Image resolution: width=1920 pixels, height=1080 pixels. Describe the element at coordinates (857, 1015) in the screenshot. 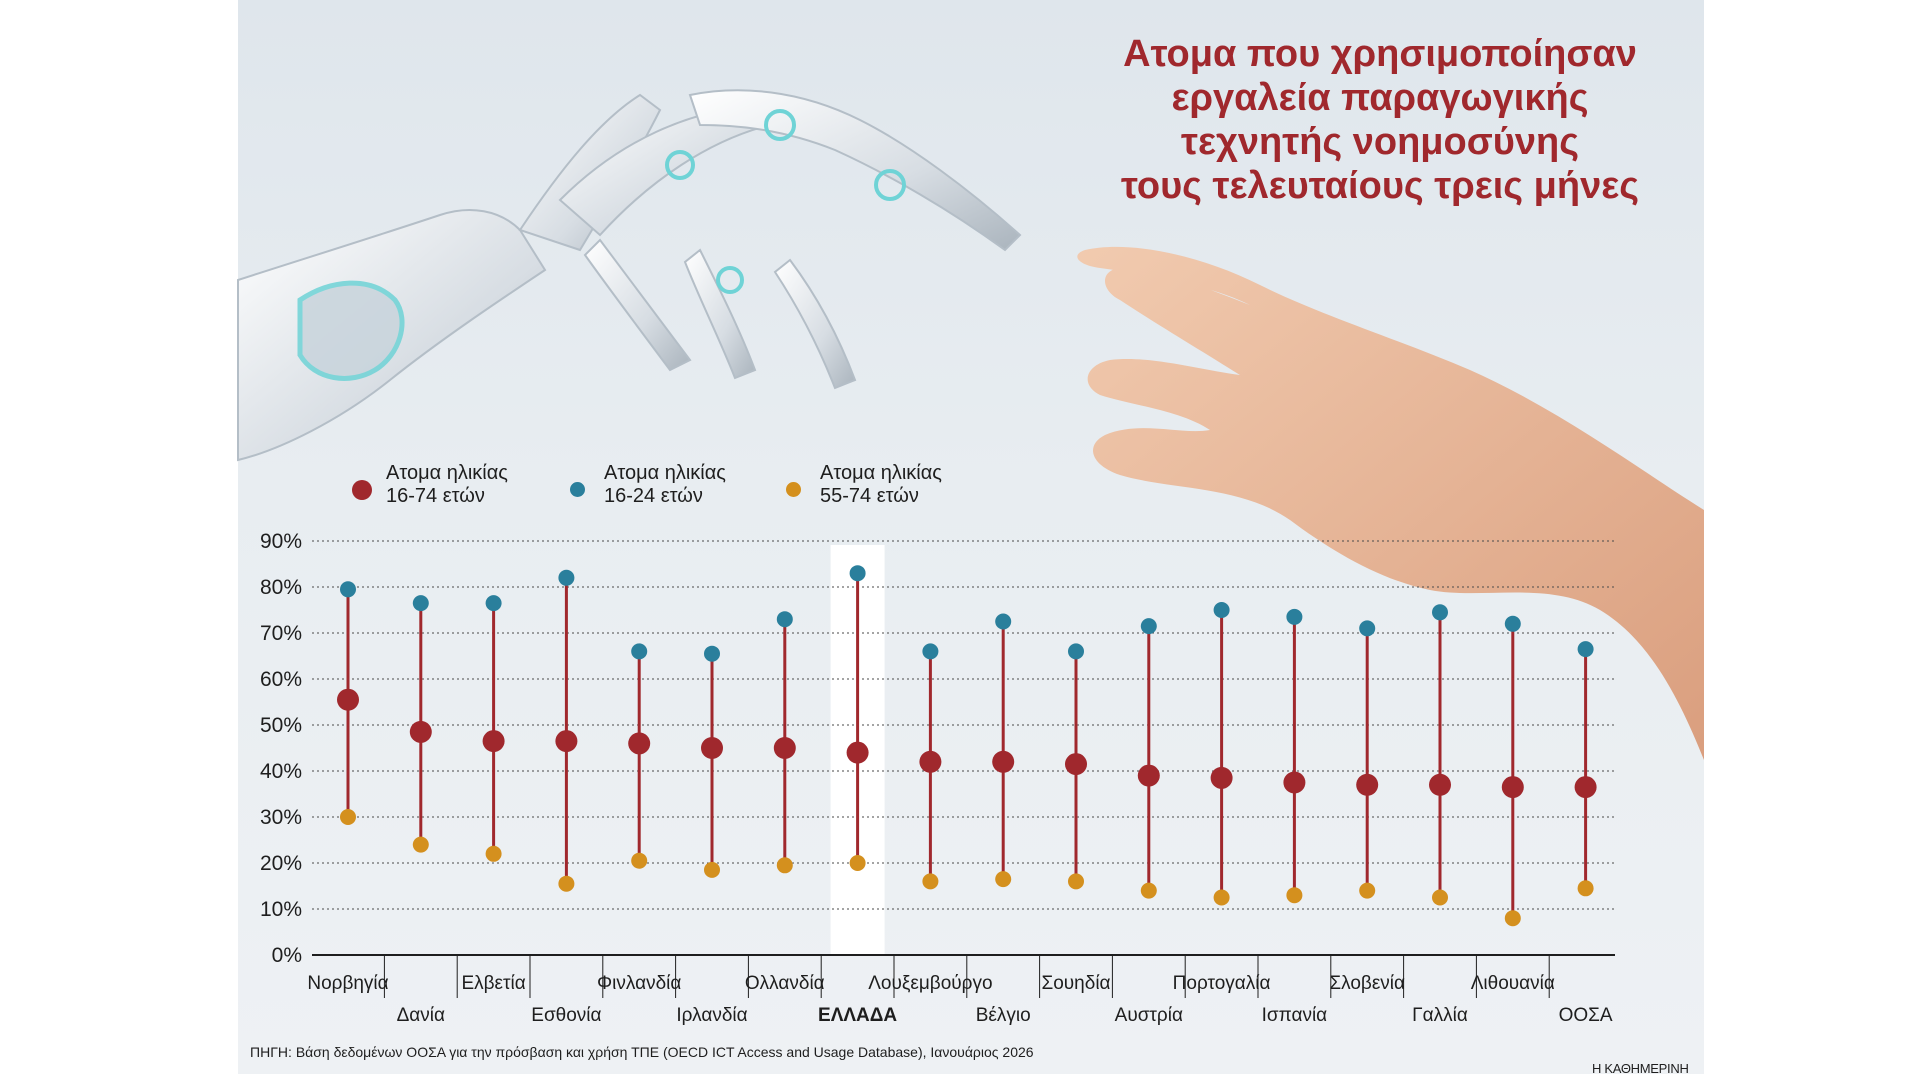

I see `x-category-label: ΕΛΛΑΔΑ` at that location.